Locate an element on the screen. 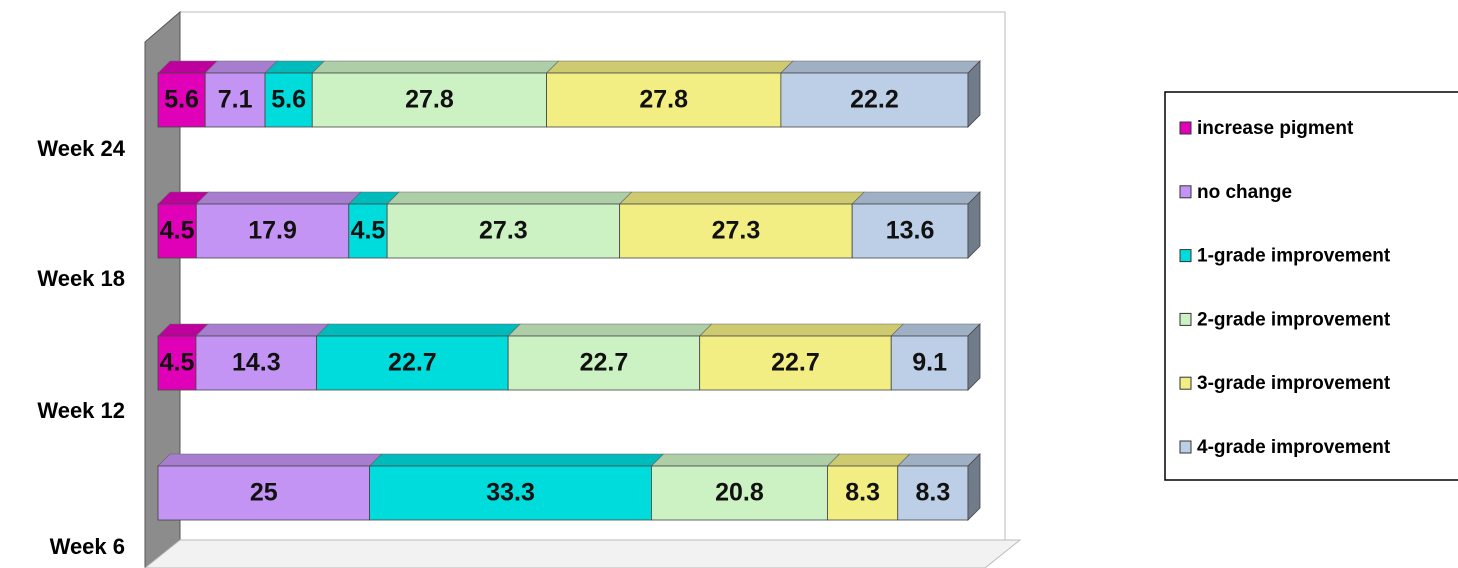 Image resolution: width=1458 pixels, height=568 pixels. y-tick-label: Week 24 is located at coordinates (81, 148).